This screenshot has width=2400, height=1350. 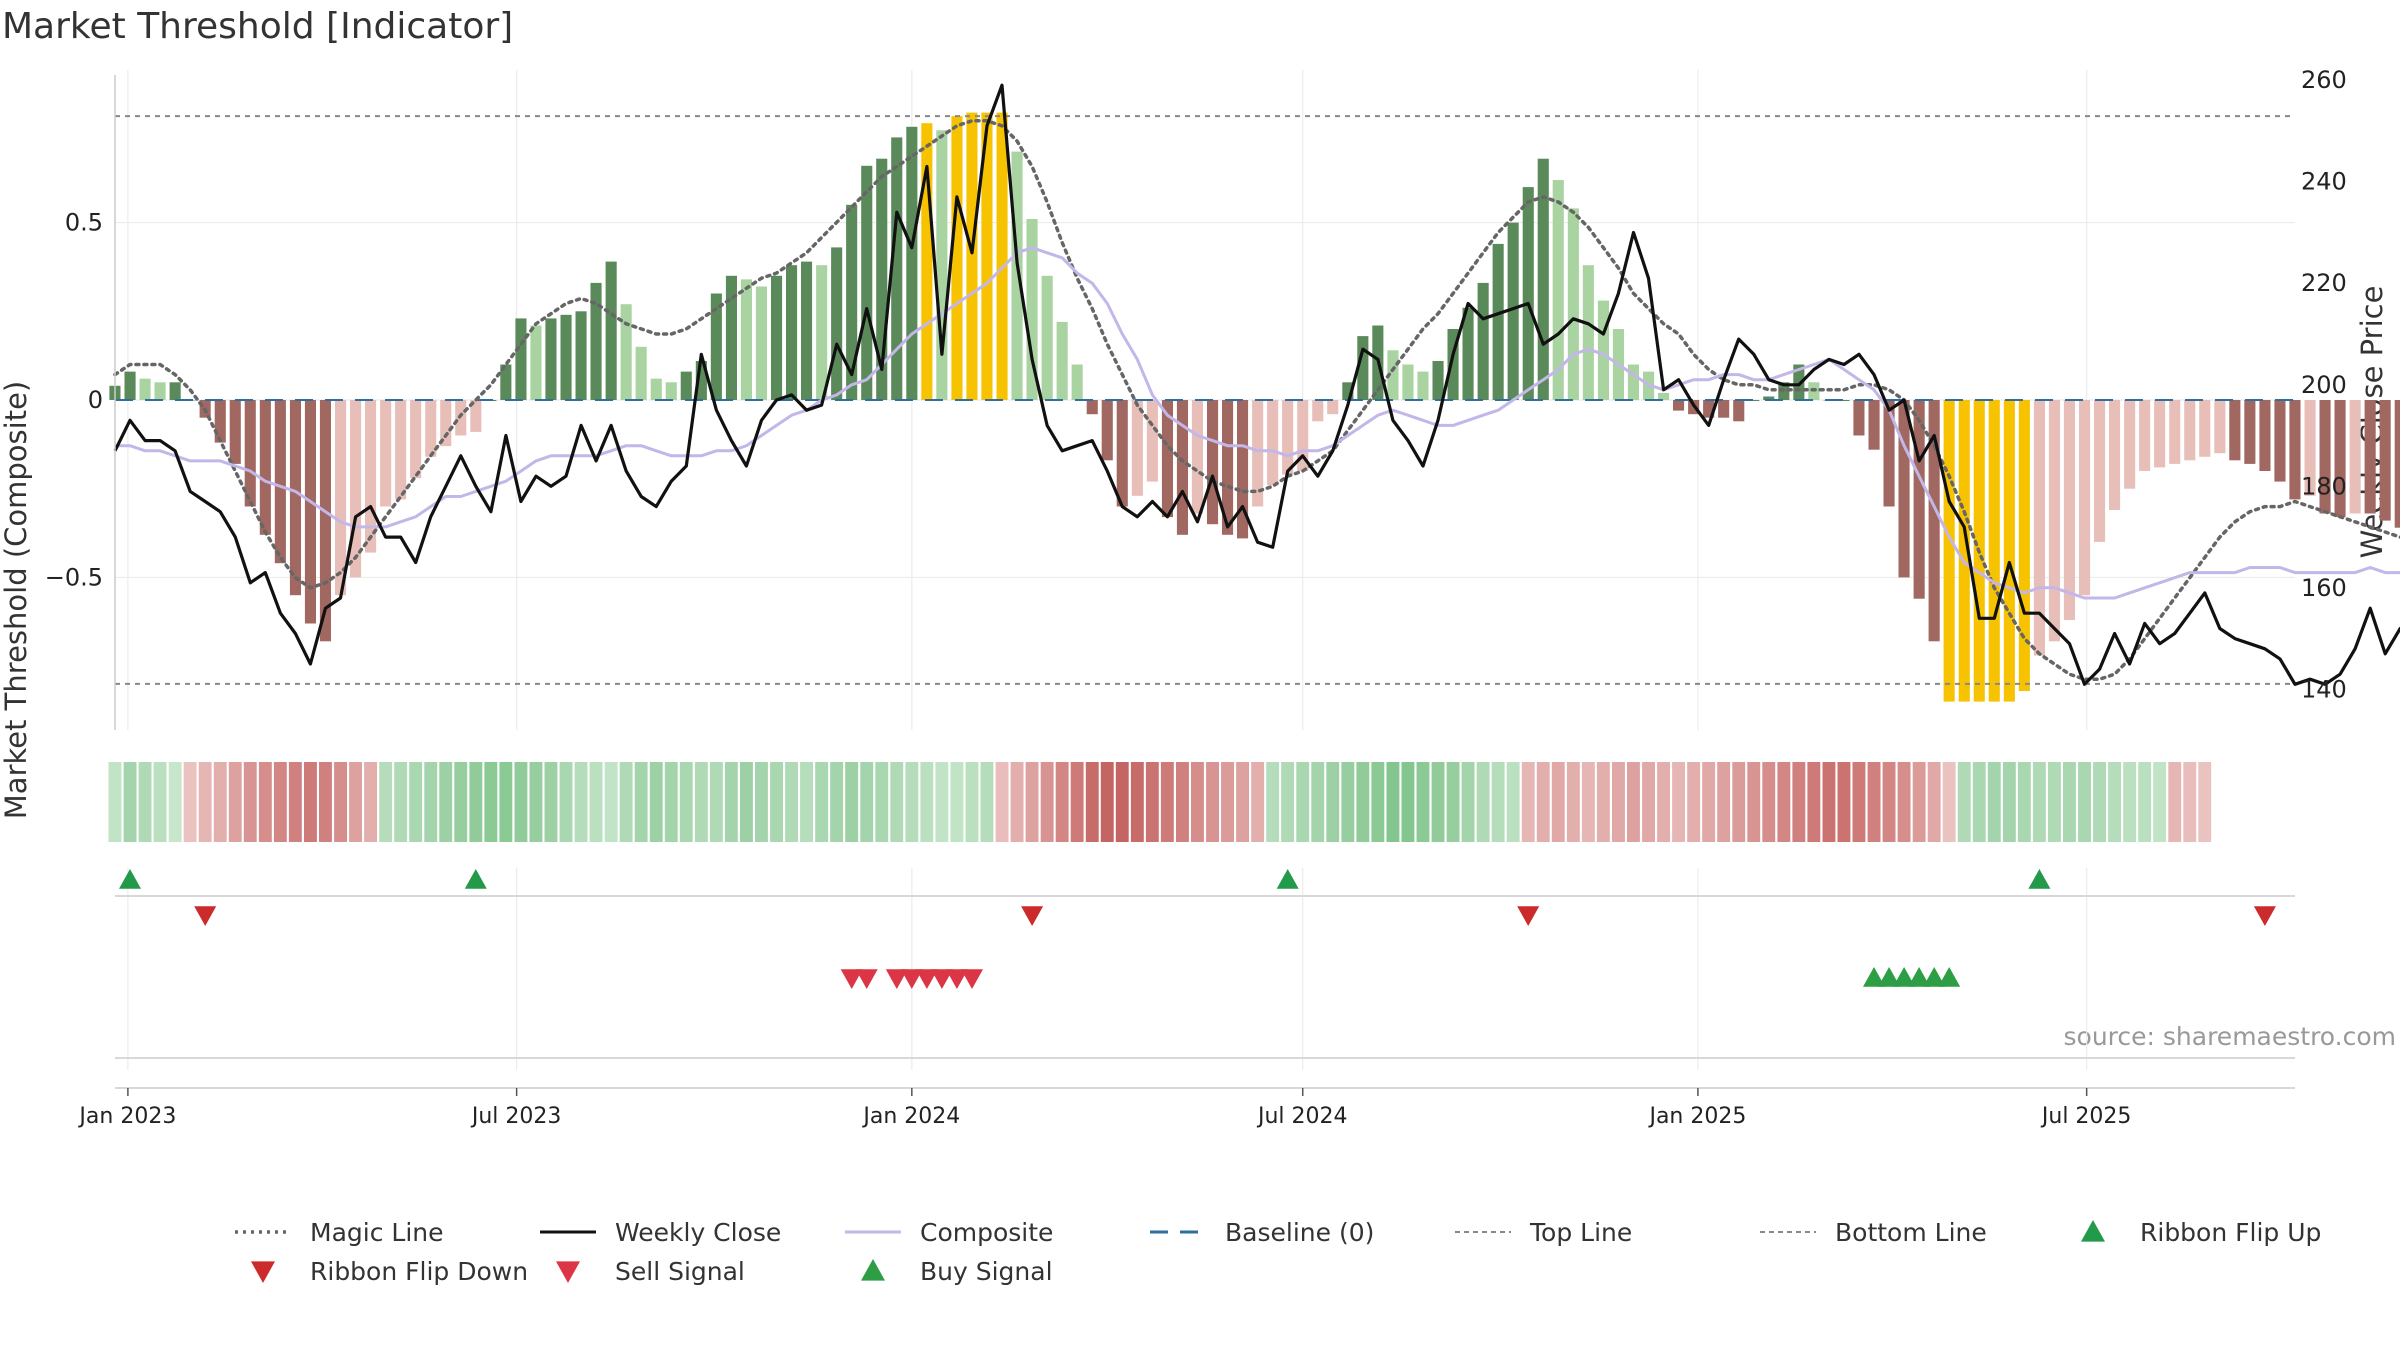 What do you see at coordinates (2086, 1116) in the screenshot?
I see `x-tick-label: Jul 2025` at bounding box center [2086, 1116].